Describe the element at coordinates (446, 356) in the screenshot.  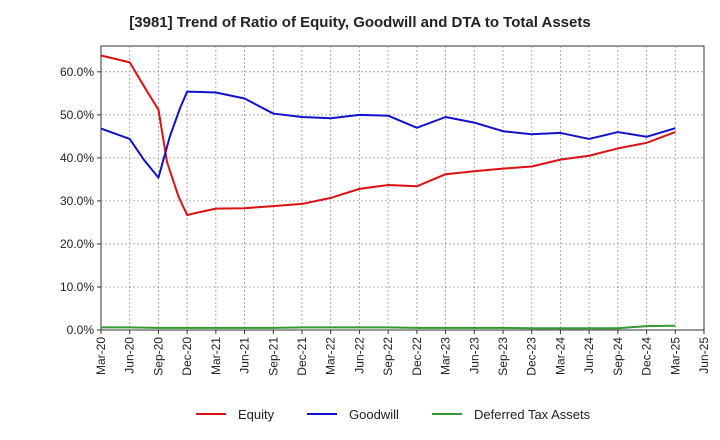
I see `x-tick-label: Mar-23` at that location.